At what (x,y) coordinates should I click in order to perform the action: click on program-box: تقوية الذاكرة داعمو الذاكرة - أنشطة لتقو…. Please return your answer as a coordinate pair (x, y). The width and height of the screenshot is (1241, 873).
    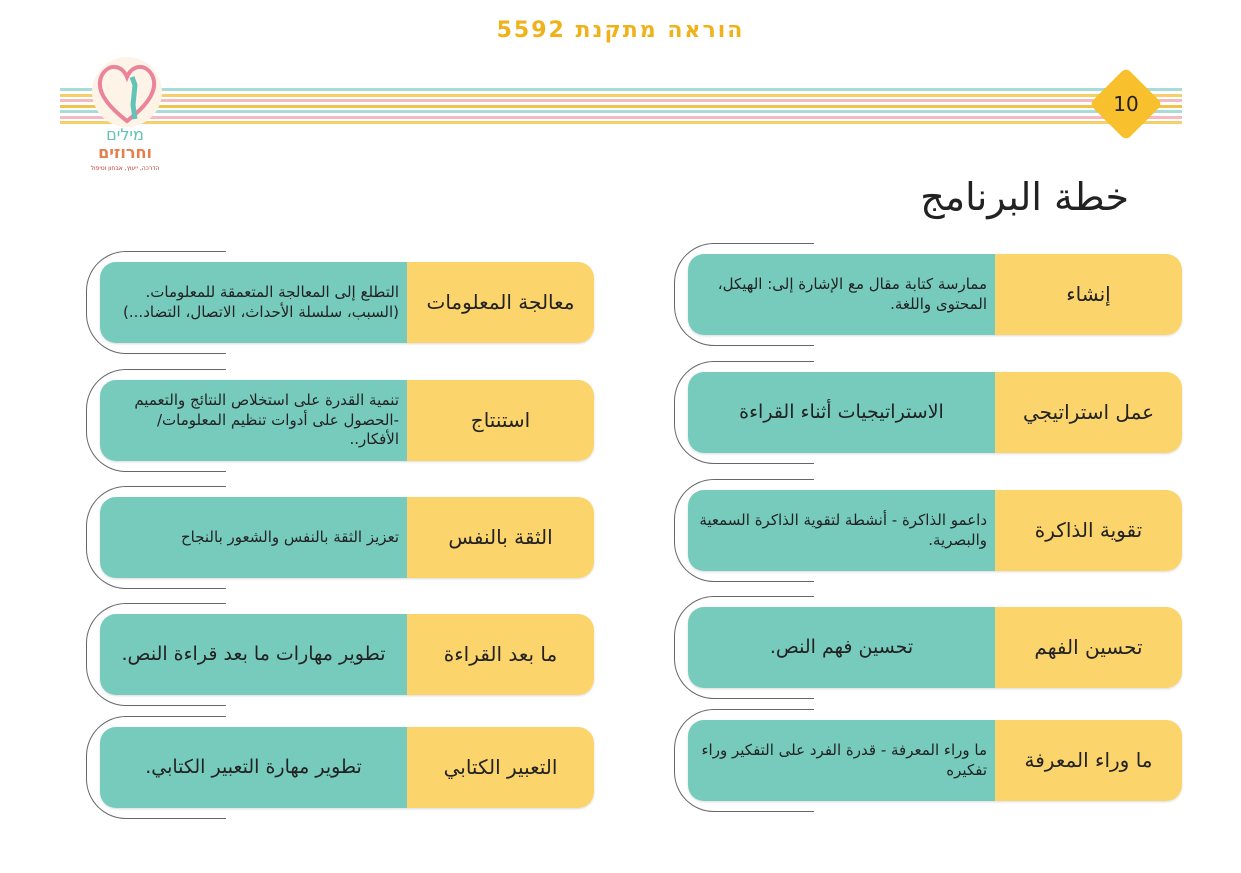
    Looking at the image, I should click on (935, 530).